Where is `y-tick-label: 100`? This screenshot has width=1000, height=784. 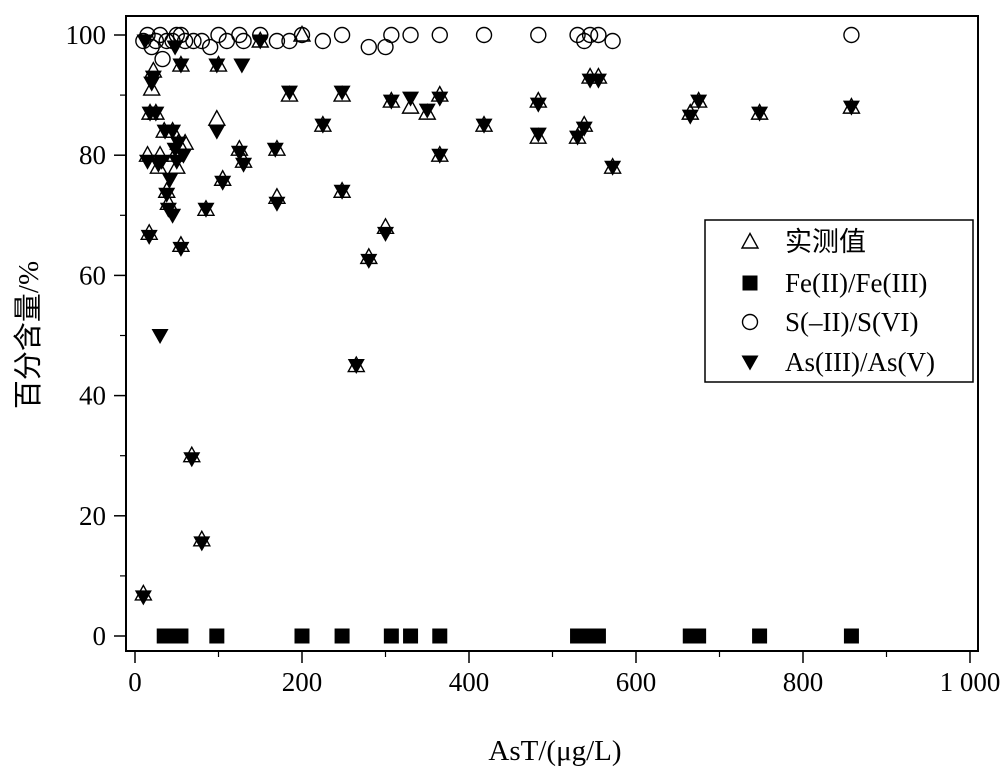 y-tick-label: 100 is located at coordinates (86, 35).